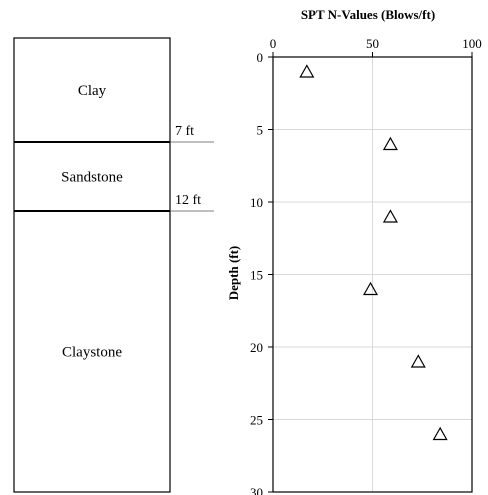 This screenshot has height=495, width=488. What do you see at coordinates (256, 420) in the screenshot?
I see `y-tick-label: 25` at bounding box center [256, 420].